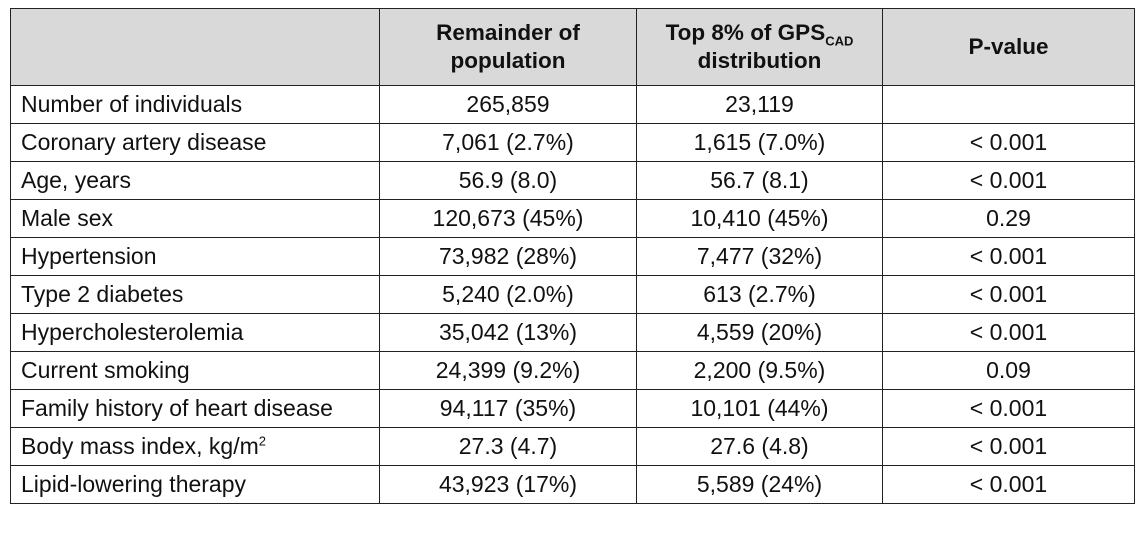  I want to click on top-gps-value-cell: 10,410 (45%), so click(759, 218).